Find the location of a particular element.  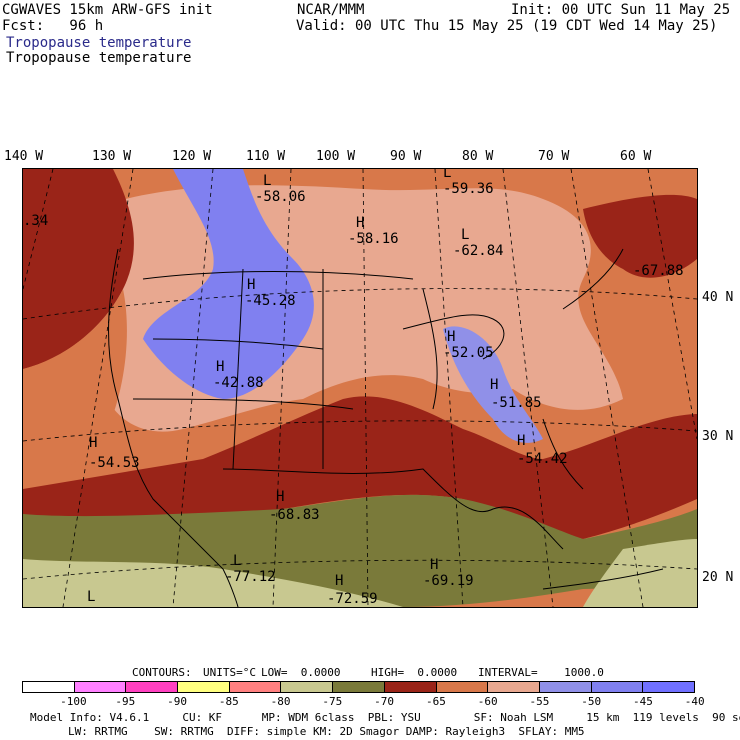

lat-label: 40 N is located at coordinates (718, 297).